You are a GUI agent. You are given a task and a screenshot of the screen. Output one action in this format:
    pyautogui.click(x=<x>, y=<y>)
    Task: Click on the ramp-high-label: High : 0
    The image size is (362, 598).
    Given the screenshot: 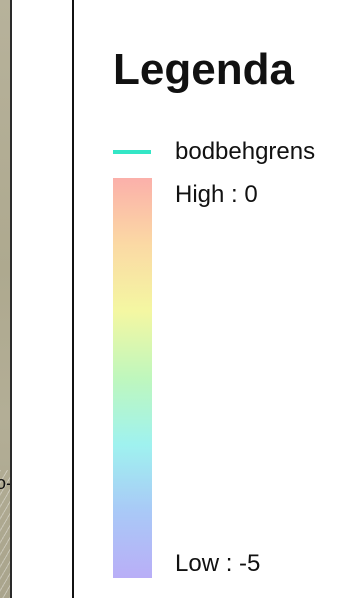 What is the action you would take?
    pyautogui.click(x=216, y=194)
    